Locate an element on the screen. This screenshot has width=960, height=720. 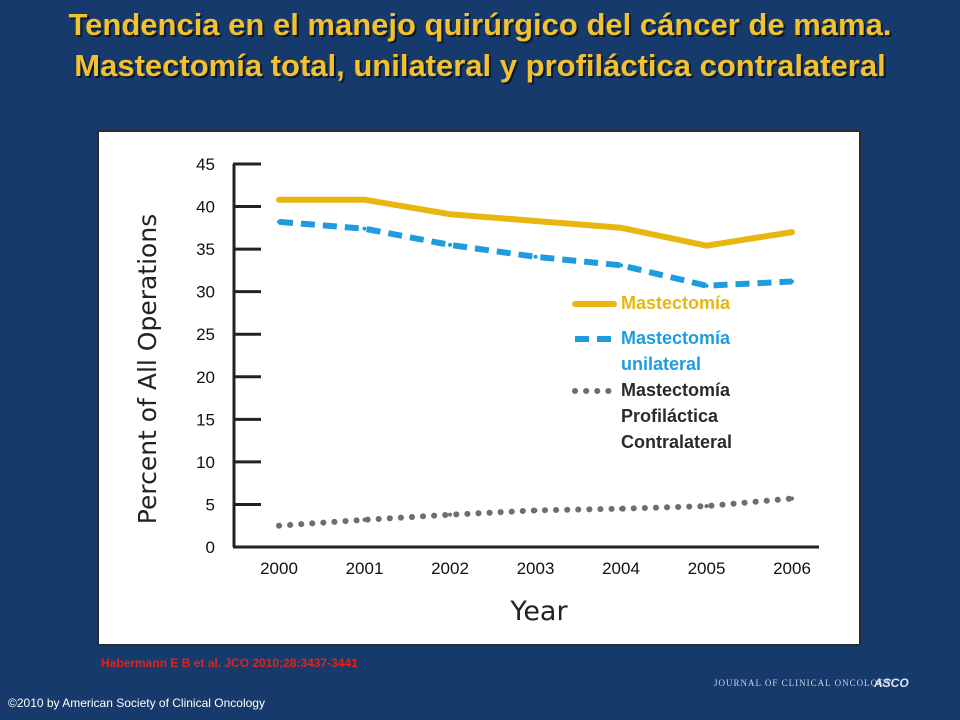
y-tick-label: 40 is located at coordinates (205, 207).